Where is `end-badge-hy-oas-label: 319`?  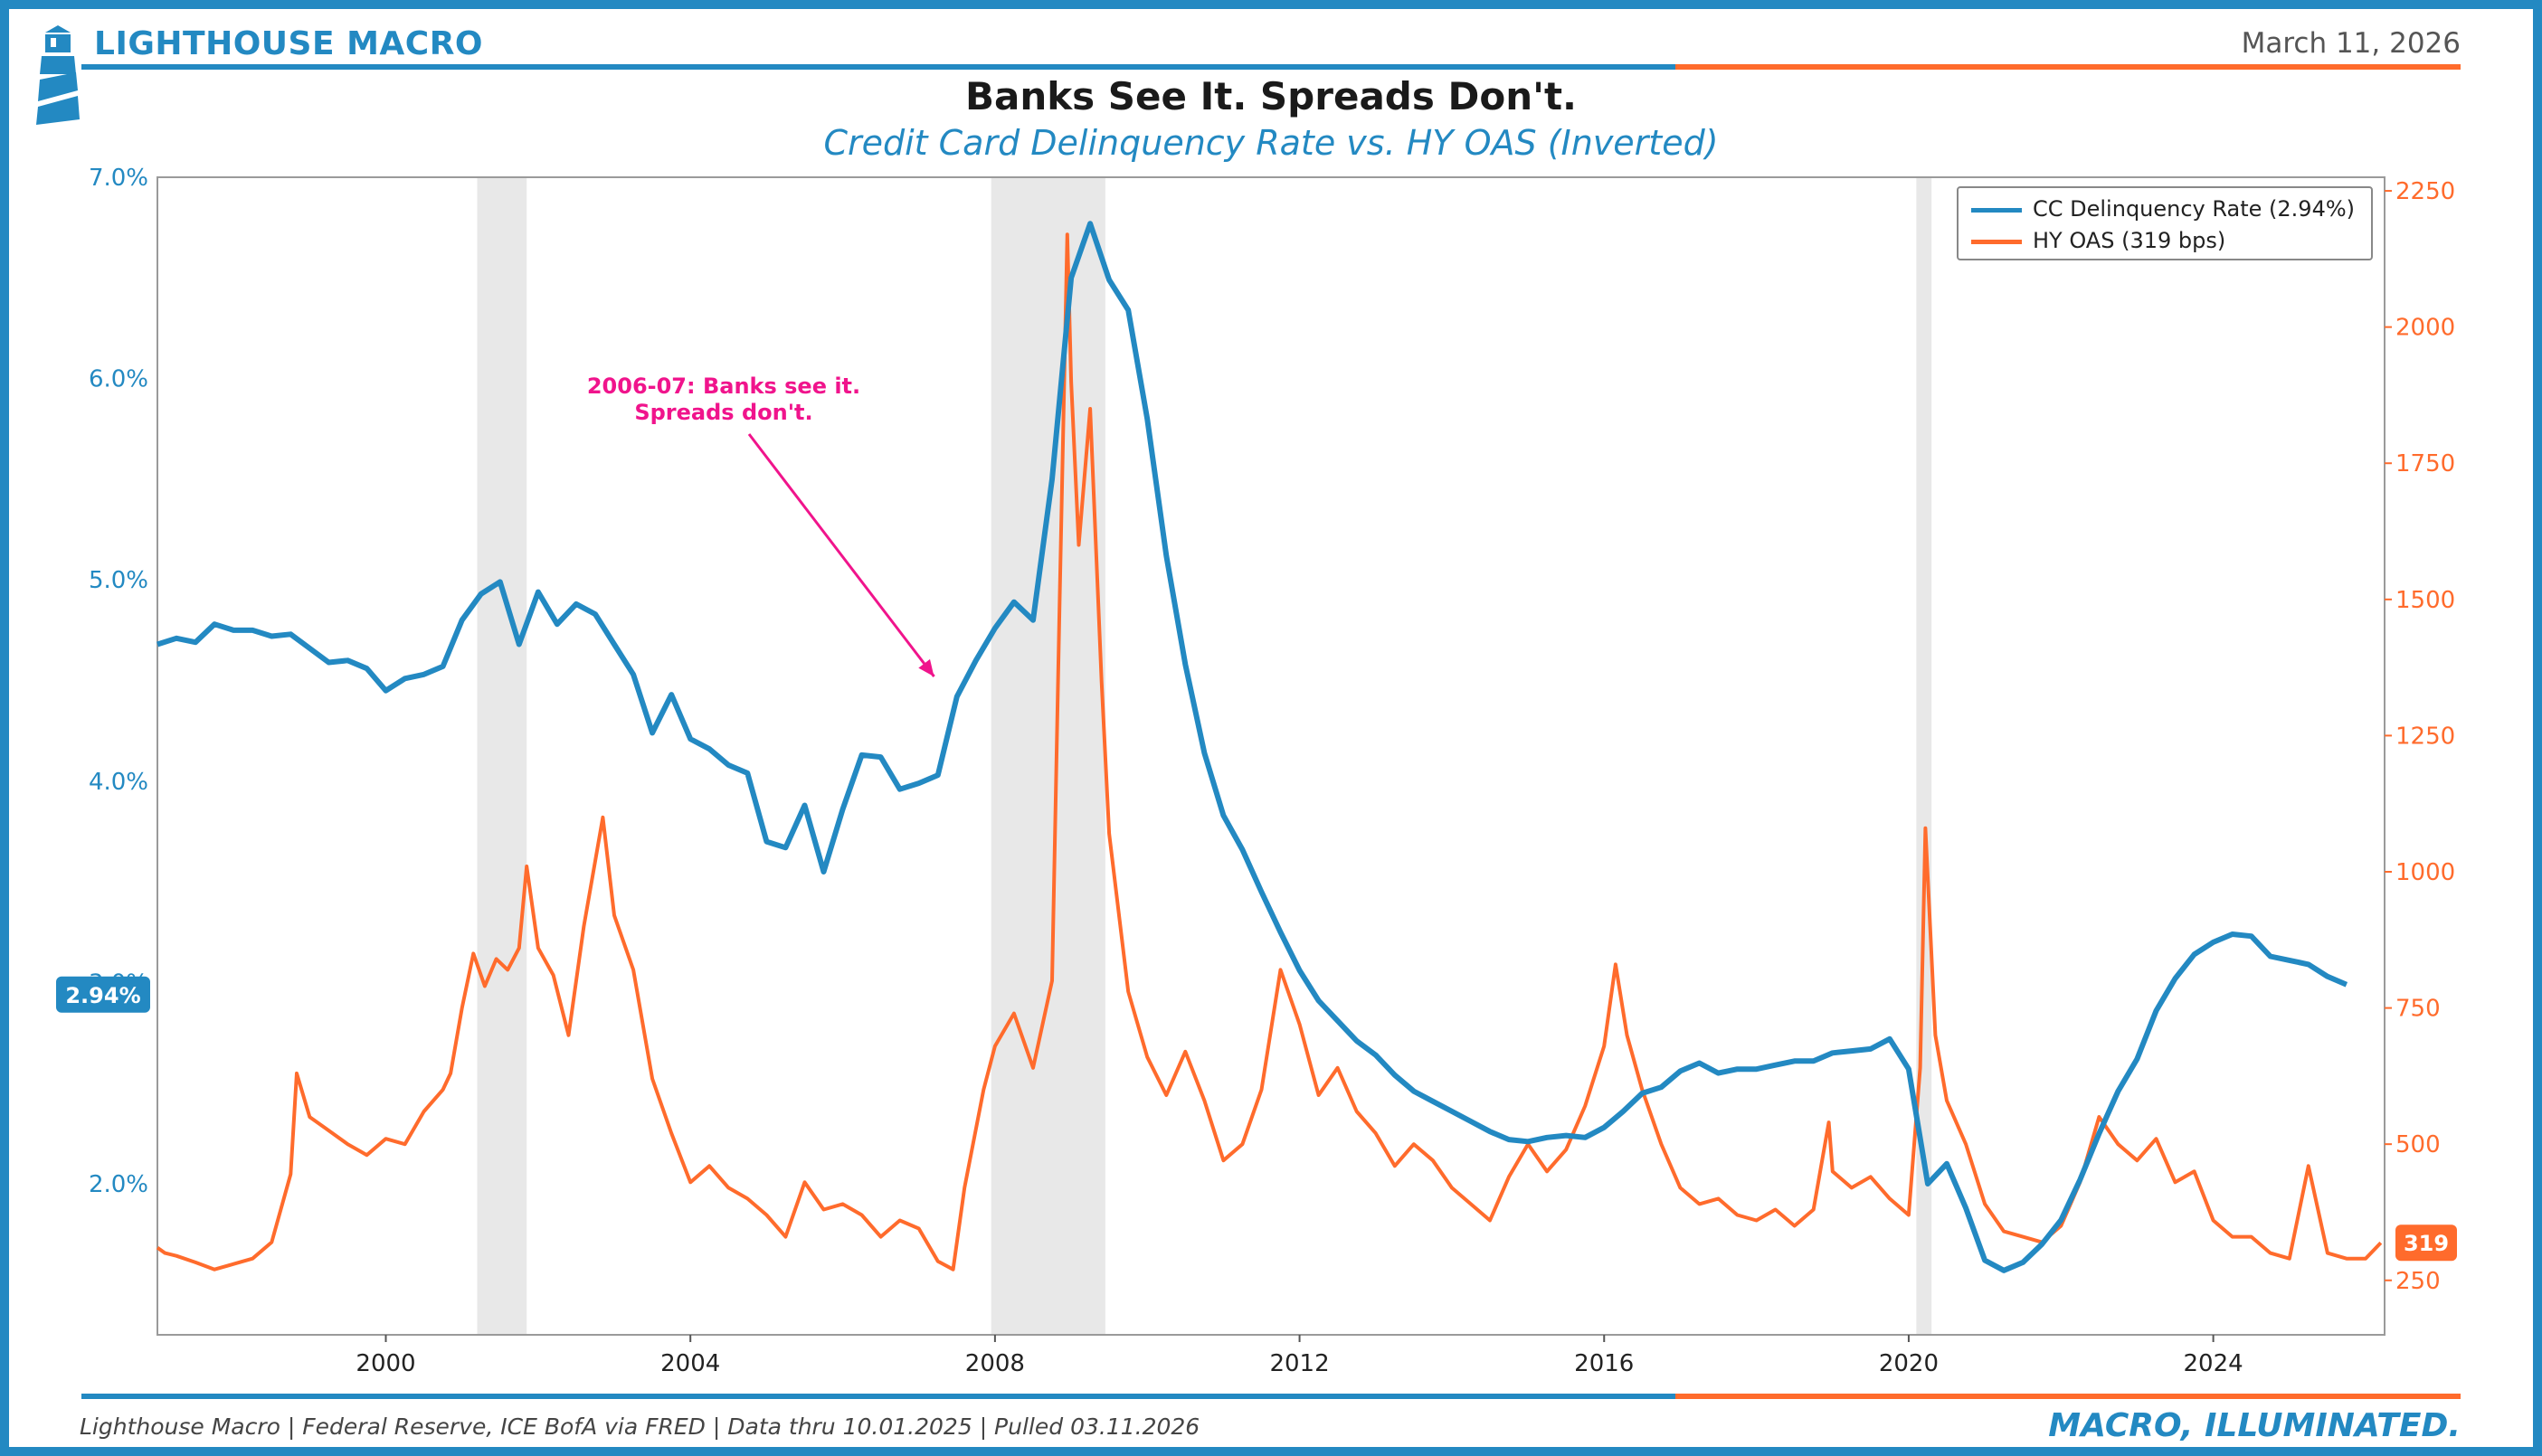 end-badge-hy-oas-label: 319 is located at coordinates (2426, 1243).